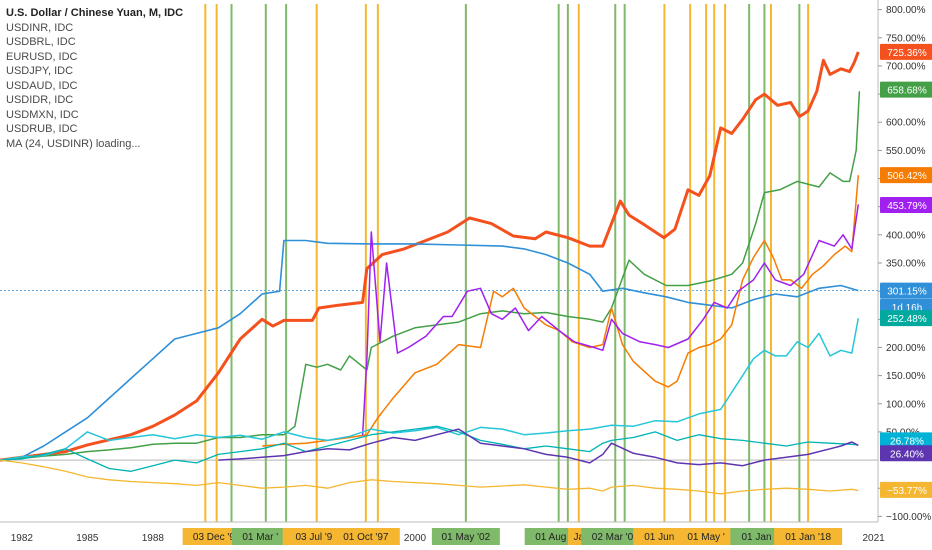  I want to click on price-badge: 658.68%, so click(906, 89).